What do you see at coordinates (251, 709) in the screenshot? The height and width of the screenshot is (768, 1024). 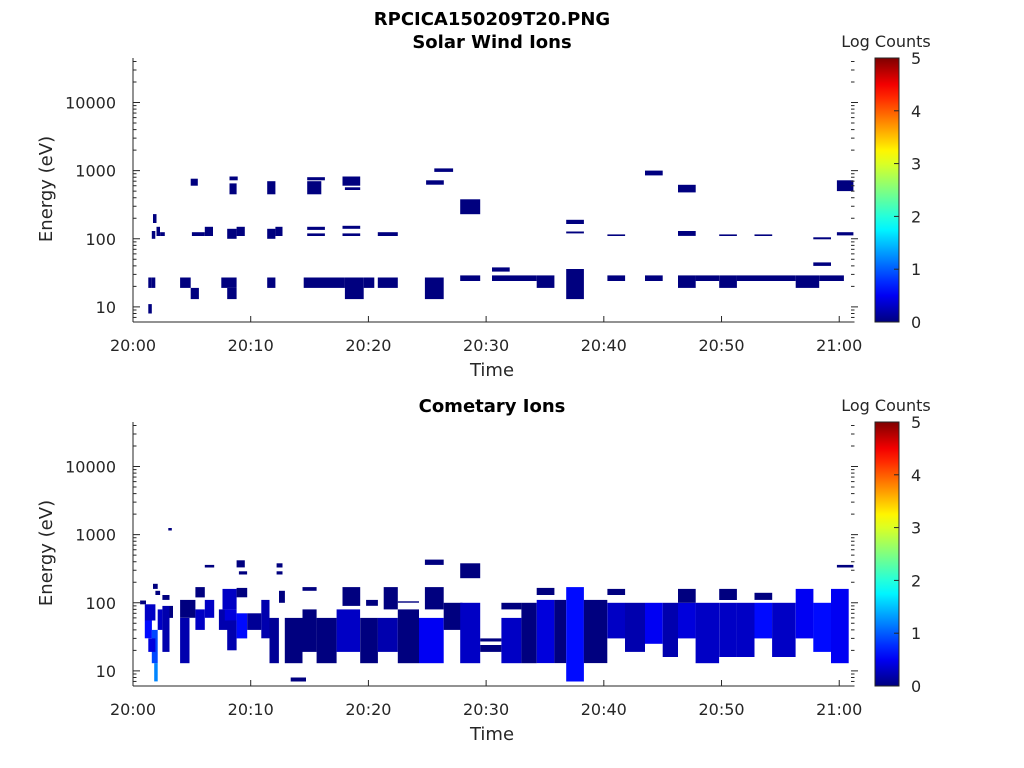 I see `x-tick-label: 20:10` at bounding box center [251, 709].